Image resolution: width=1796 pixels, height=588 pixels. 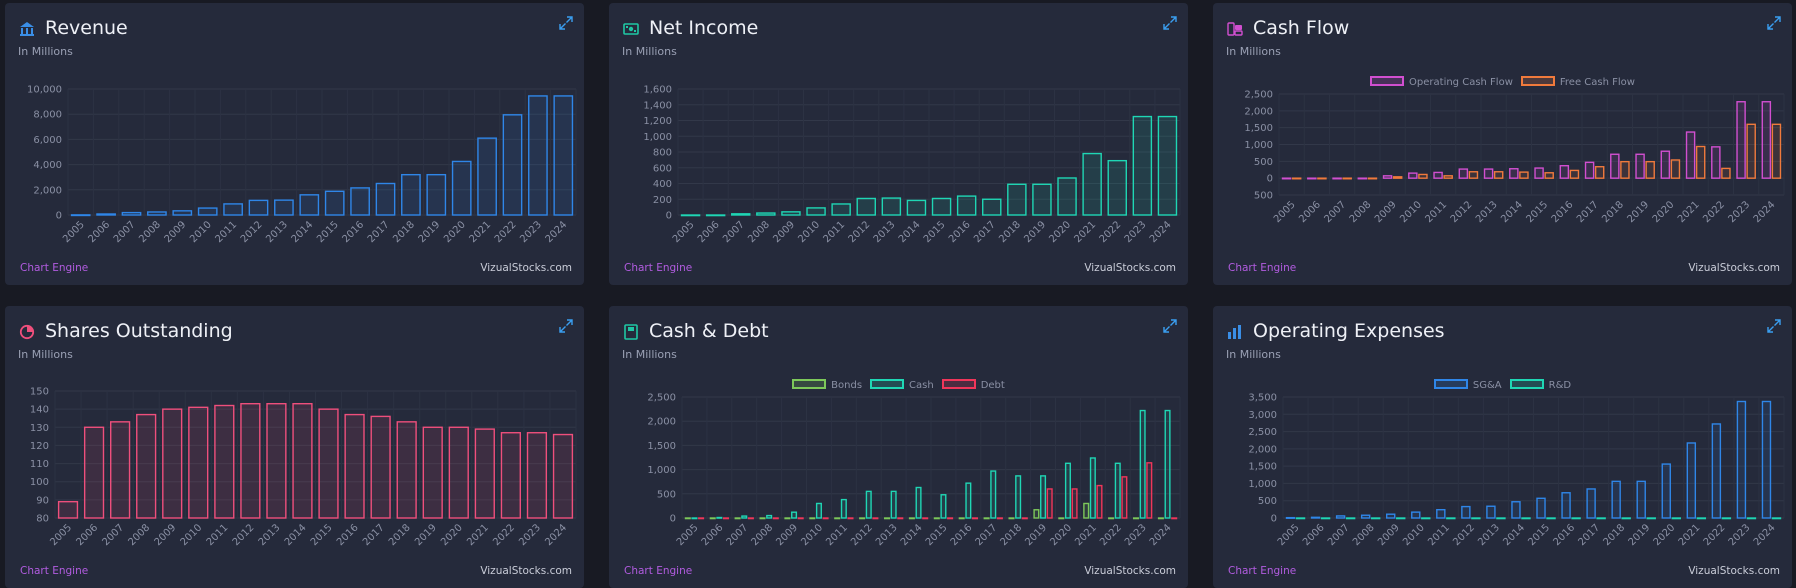 What do you see at coordinates (827, 385) in the screenshot?
I see `legend-item: Bonds` at bounding box center [827, 385].